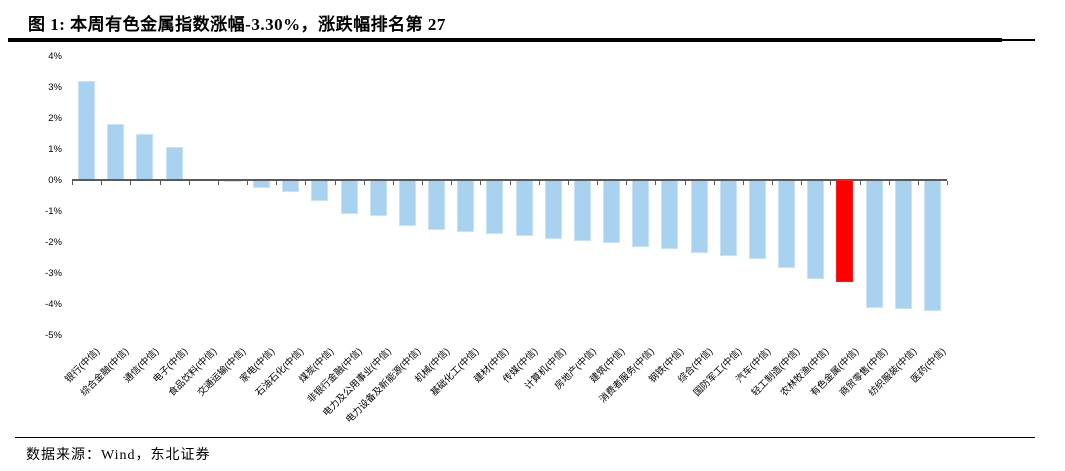 This screenshot has height=471, width=1065. I want to click on y-axis-tick-label: 3%, so click(55, 87).